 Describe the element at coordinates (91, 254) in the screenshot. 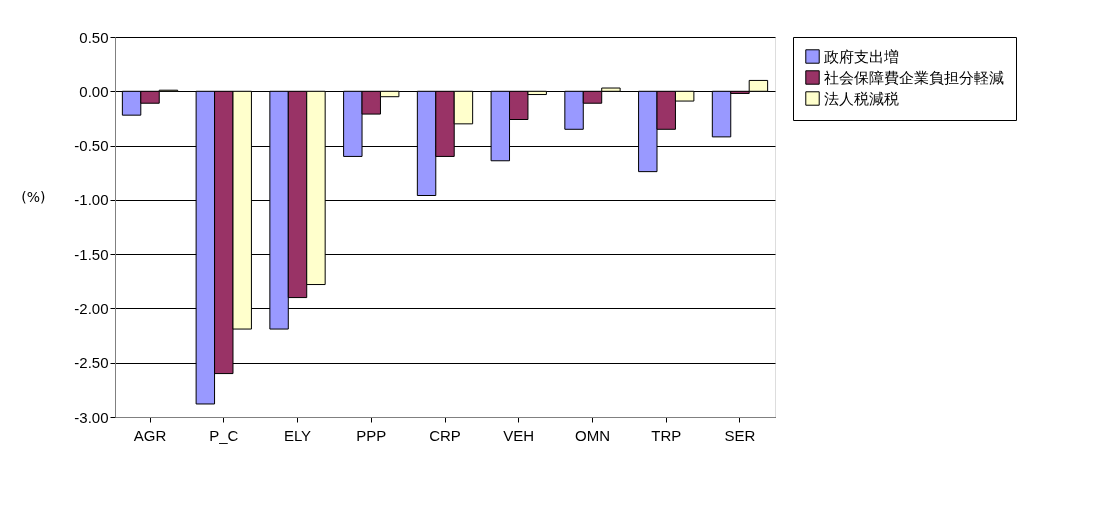

I see `y-tick-label: -1.50` at that location.